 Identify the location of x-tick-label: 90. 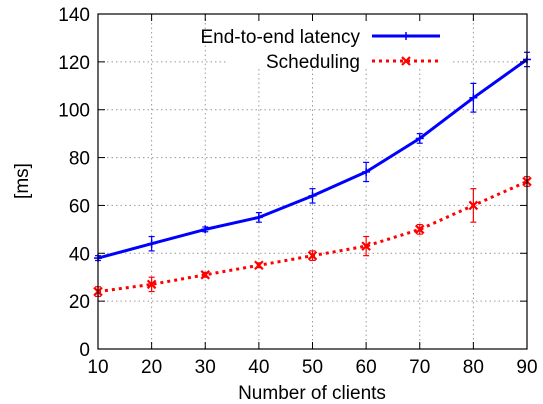
(526, 367).